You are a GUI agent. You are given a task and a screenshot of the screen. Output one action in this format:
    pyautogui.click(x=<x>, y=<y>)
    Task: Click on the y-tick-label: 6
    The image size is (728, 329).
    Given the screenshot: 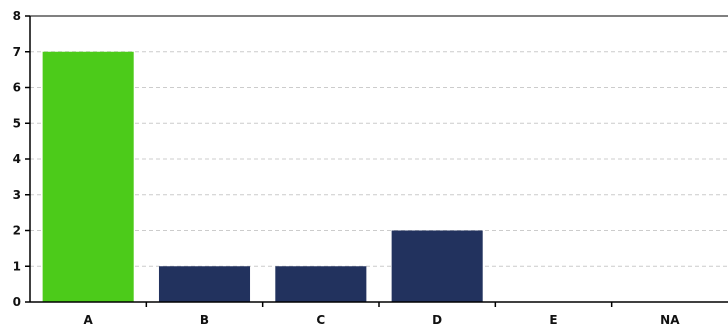 What is the action you would take?
    pyautogui.click(x=17, y=88)
    